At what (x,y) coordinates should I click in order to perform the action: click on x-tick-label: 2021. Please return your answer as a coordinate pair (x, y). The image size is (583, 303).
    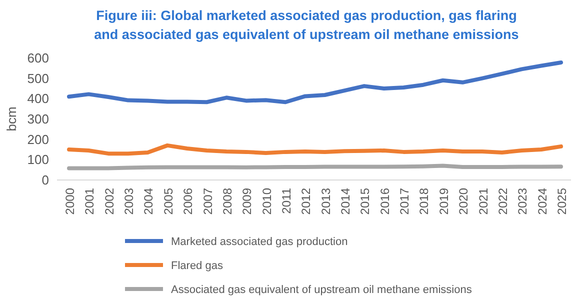
    Looking at the image, I should click on (483, 201).